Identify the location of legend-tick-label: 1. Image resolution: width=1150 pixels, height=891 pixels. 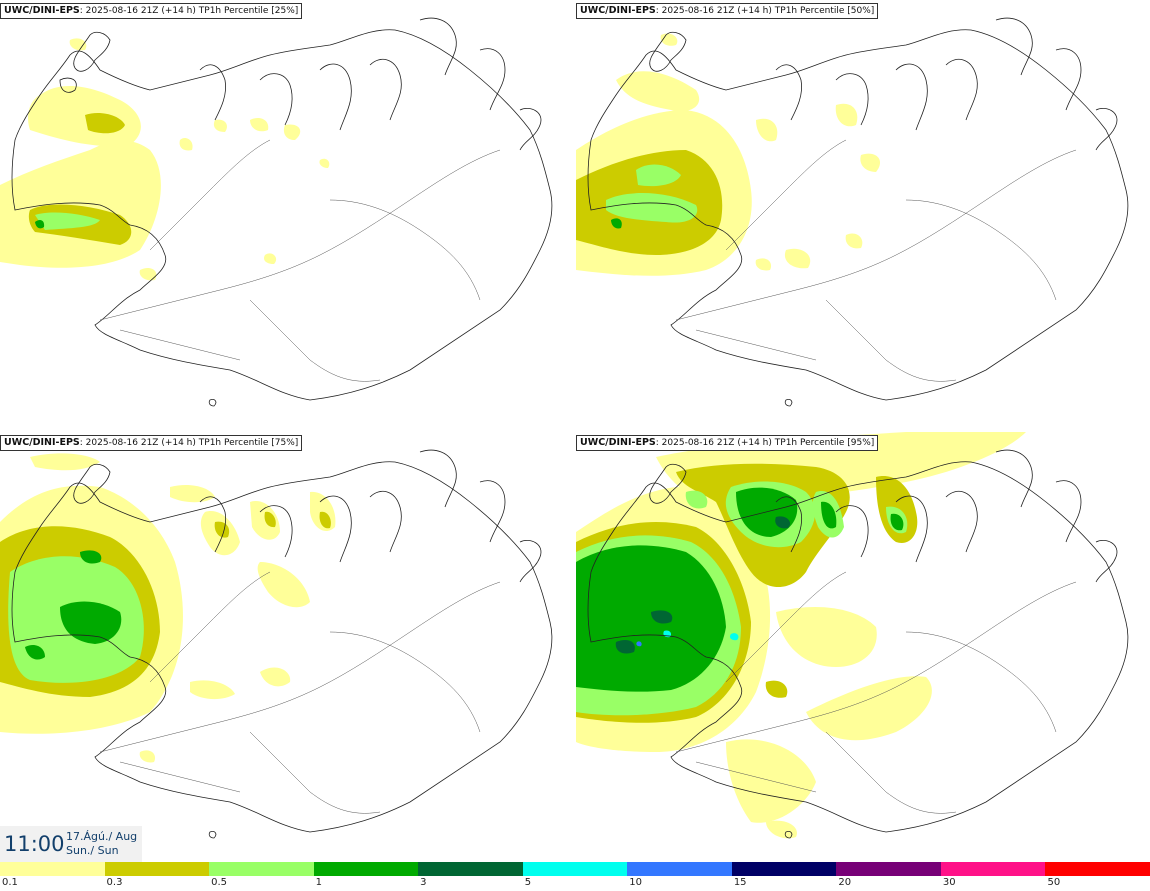
(318, 882).